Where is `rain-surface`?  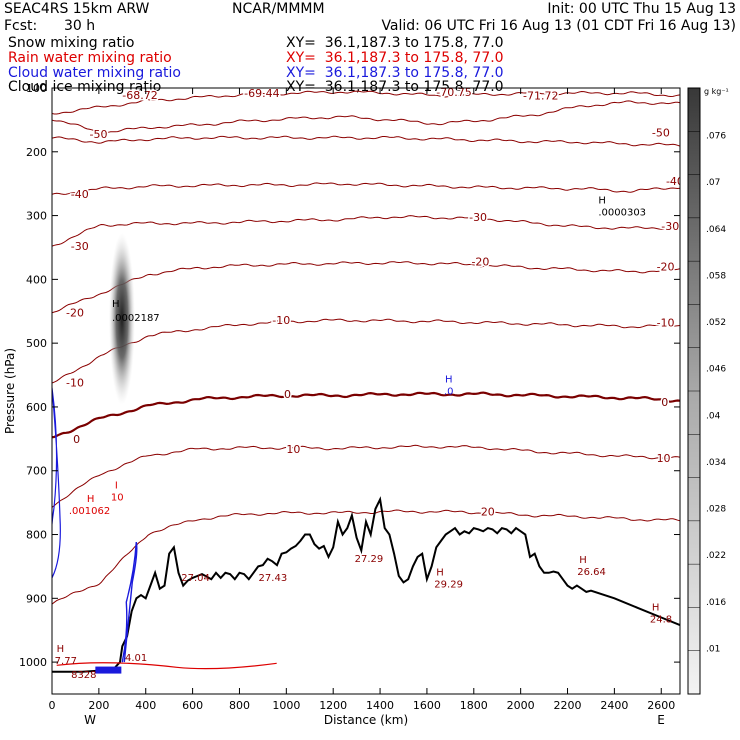 rain-surface is located at coordinates (166, 666).